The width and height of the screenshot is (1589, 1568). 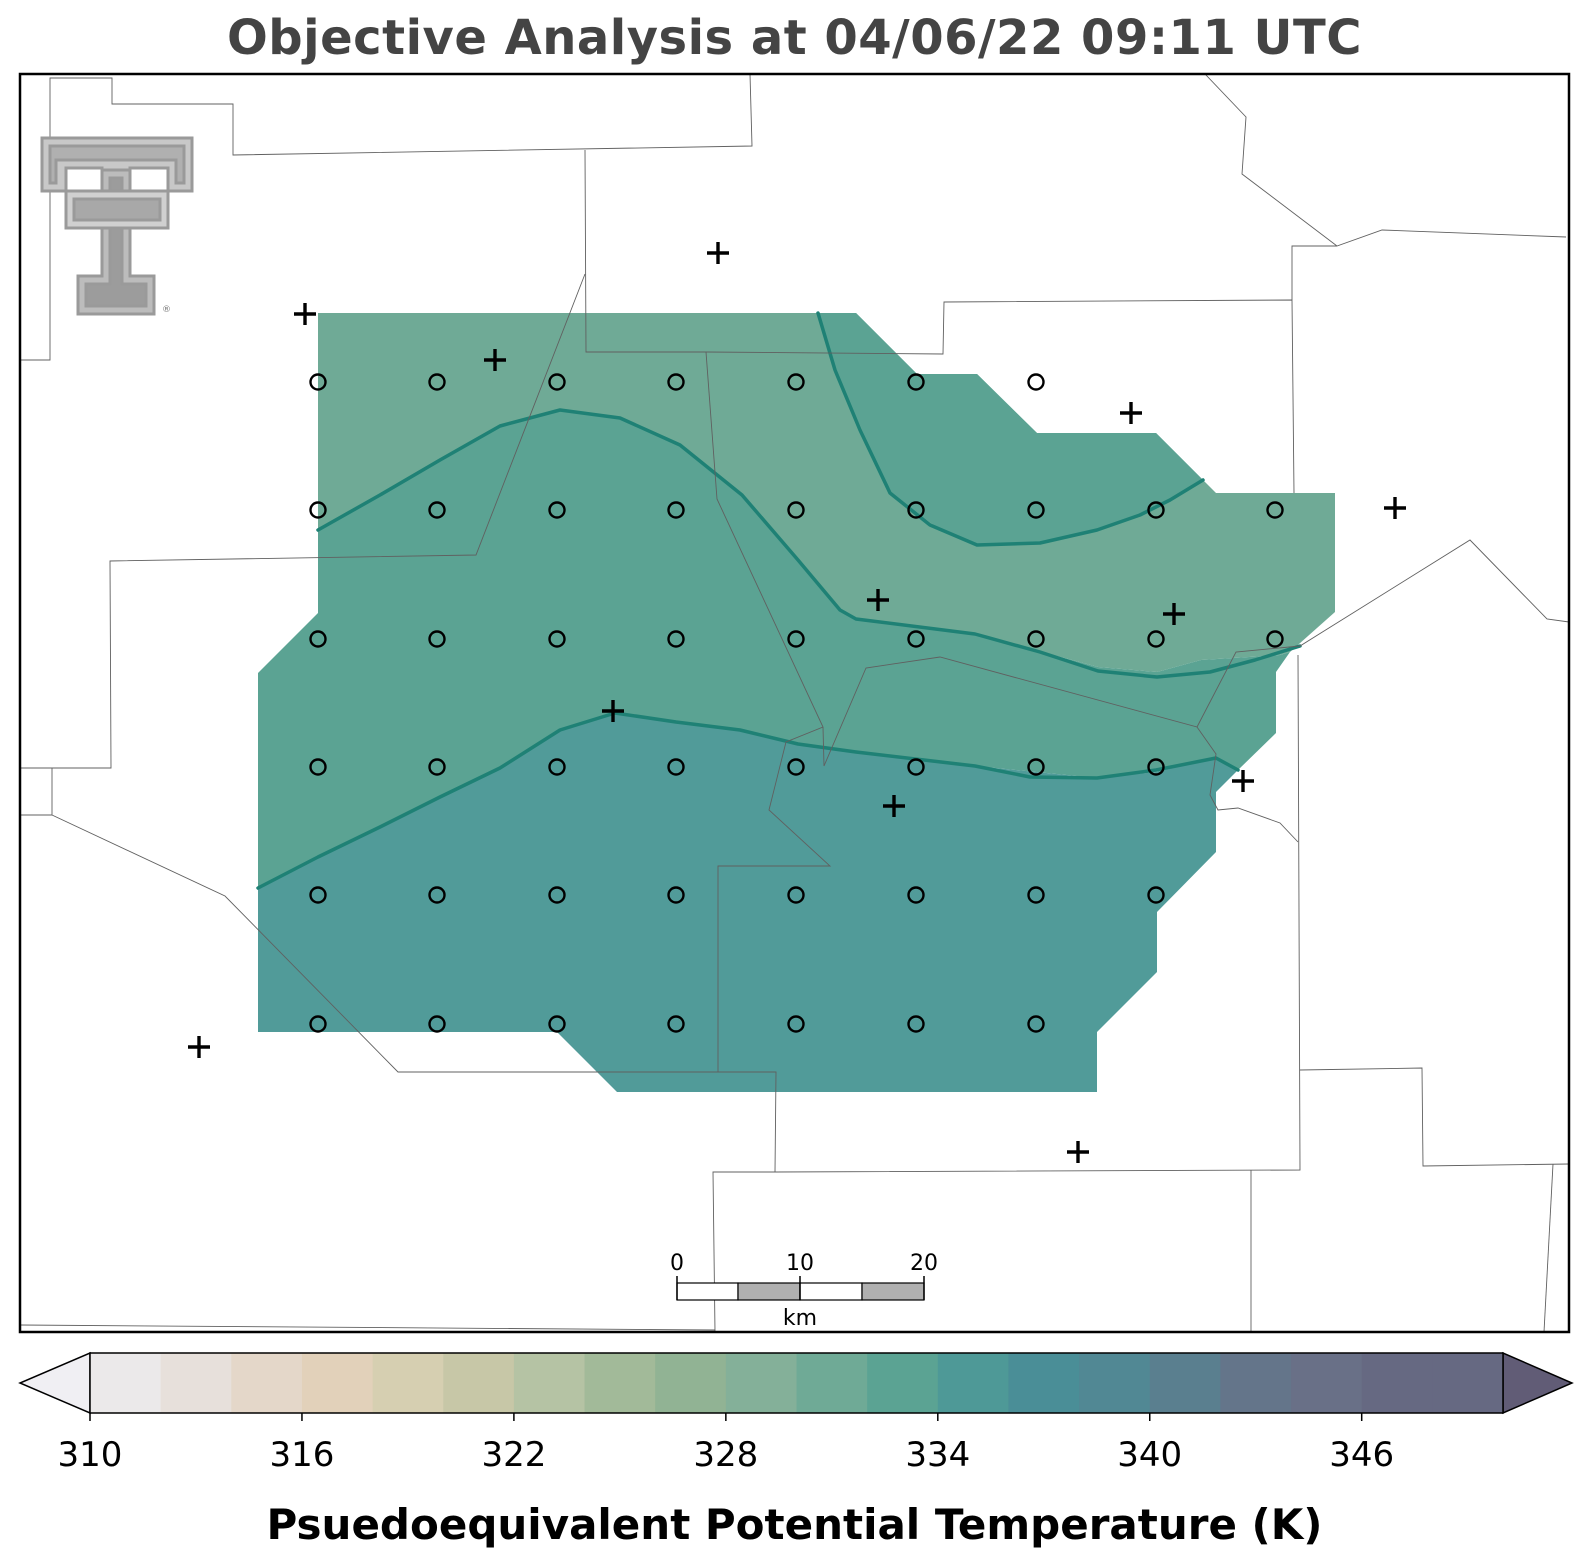 I want to click on contour-line-northeast, so click(x=1010, y=429).